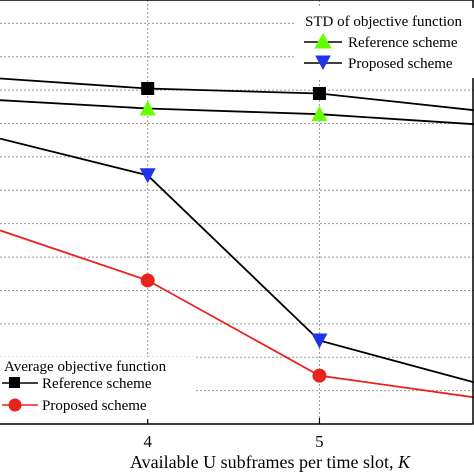  I want to click on x-tick-label: 4, so click(147, 441).